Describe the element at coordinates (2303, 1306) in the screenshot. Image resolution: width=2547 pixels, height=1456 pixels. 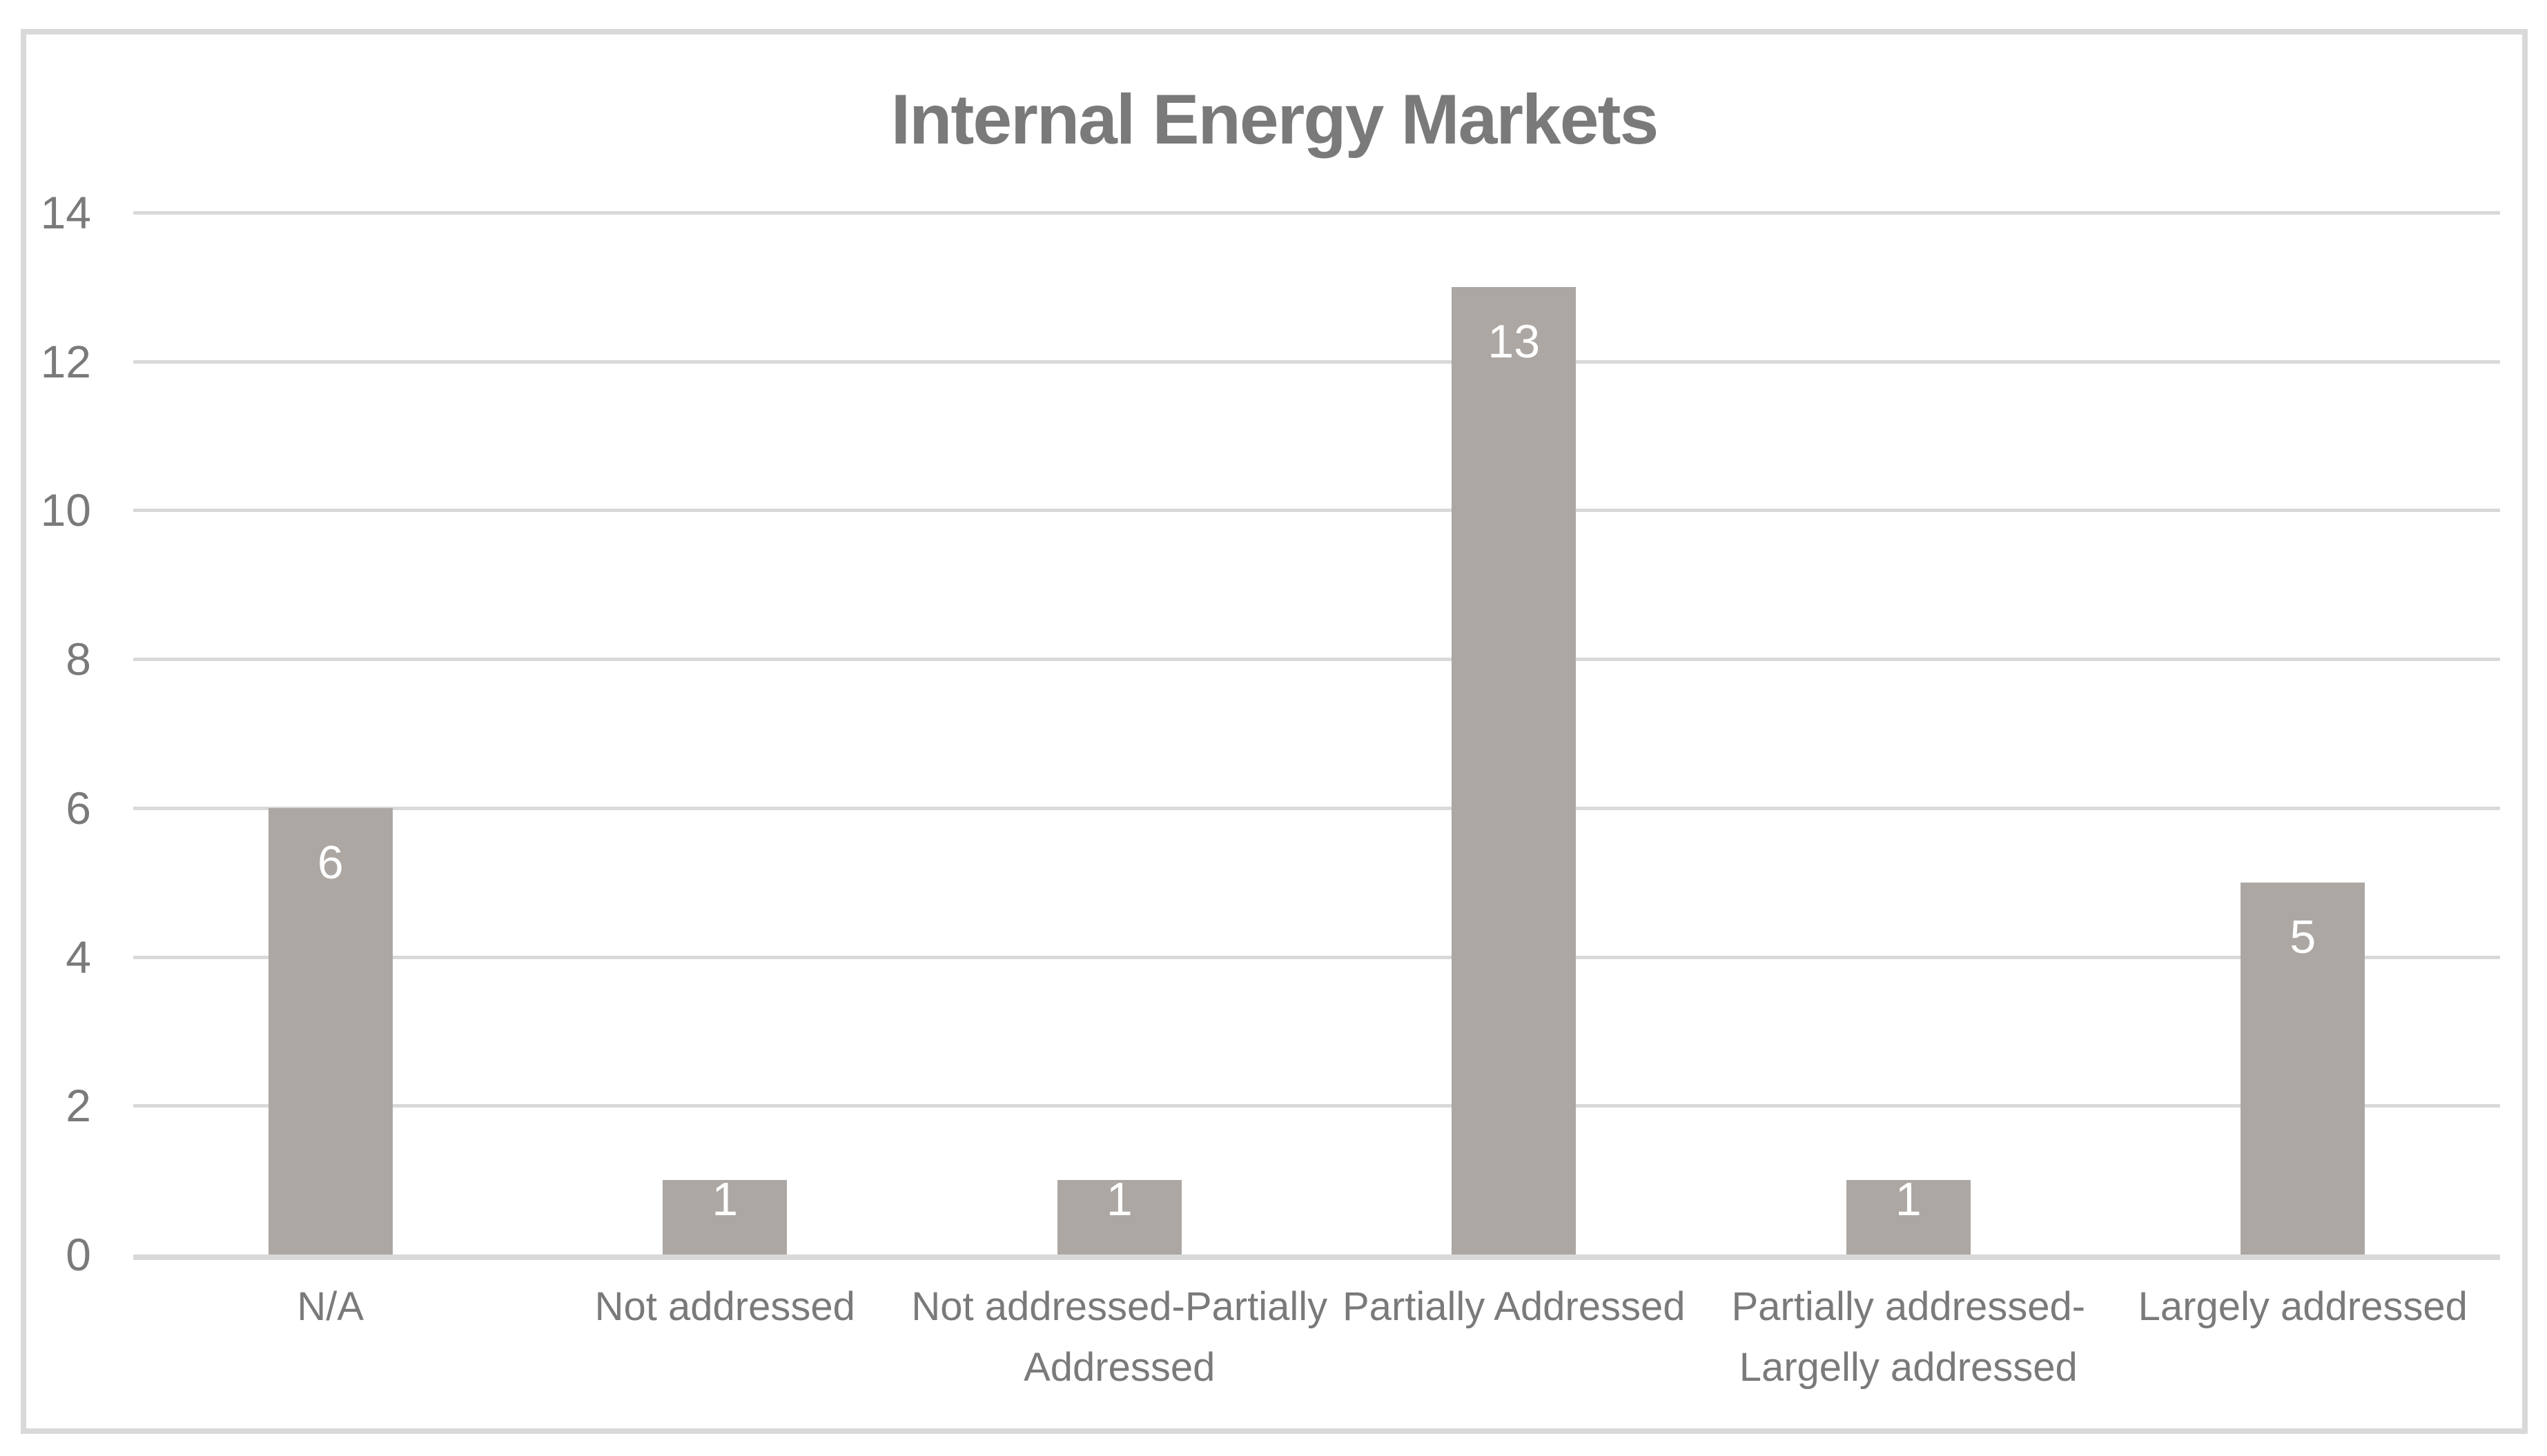
I see `x-category-label: Largely addressed` at that location.